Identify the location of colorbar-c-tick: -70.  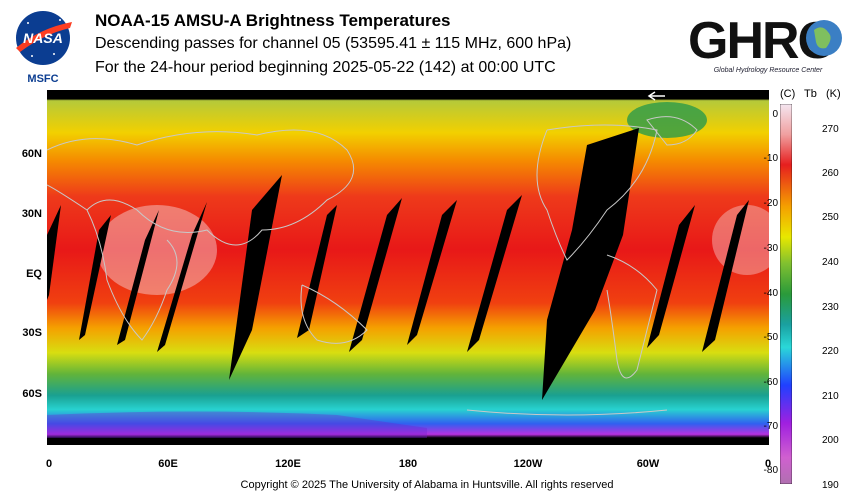
(770, 426).